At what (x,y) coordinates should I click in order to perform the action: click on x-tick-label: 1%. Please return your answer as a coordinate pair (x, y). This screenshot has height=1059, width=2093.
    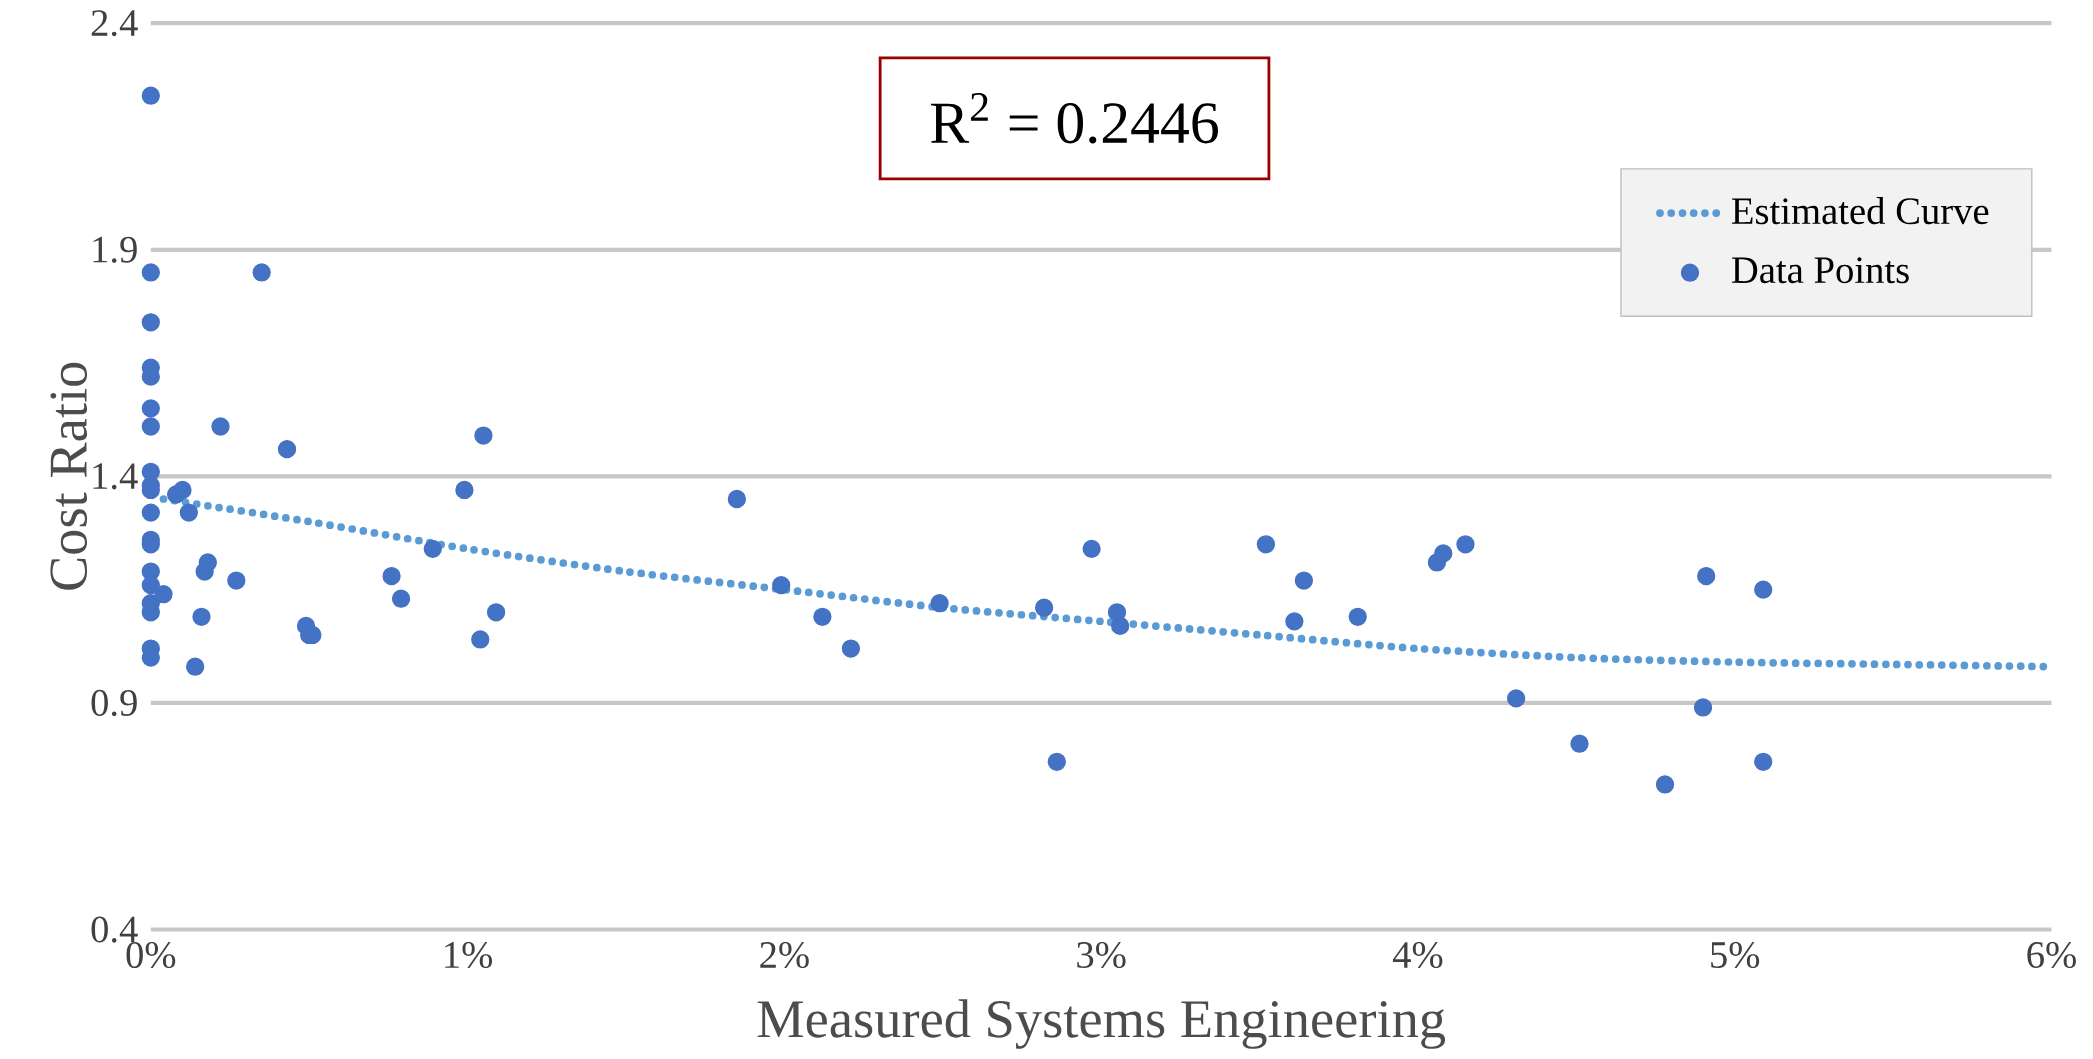
    Looking at the image, I should click on (469, 955).